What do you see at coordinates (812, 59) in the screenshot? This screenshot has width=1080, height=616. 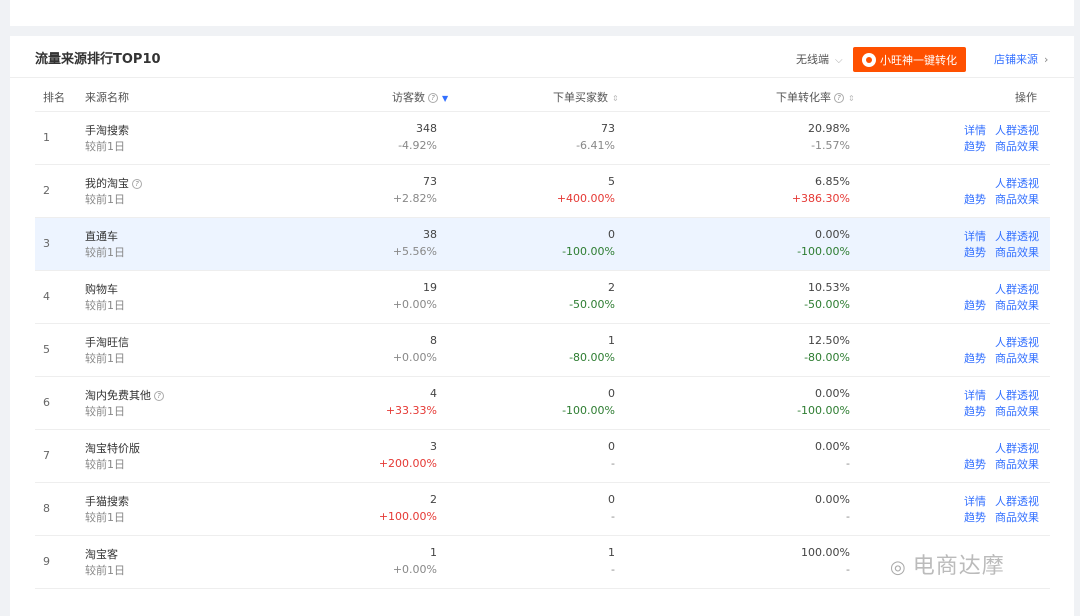 I see `device-select-label: 无线端` at bounding box center [812, 59].